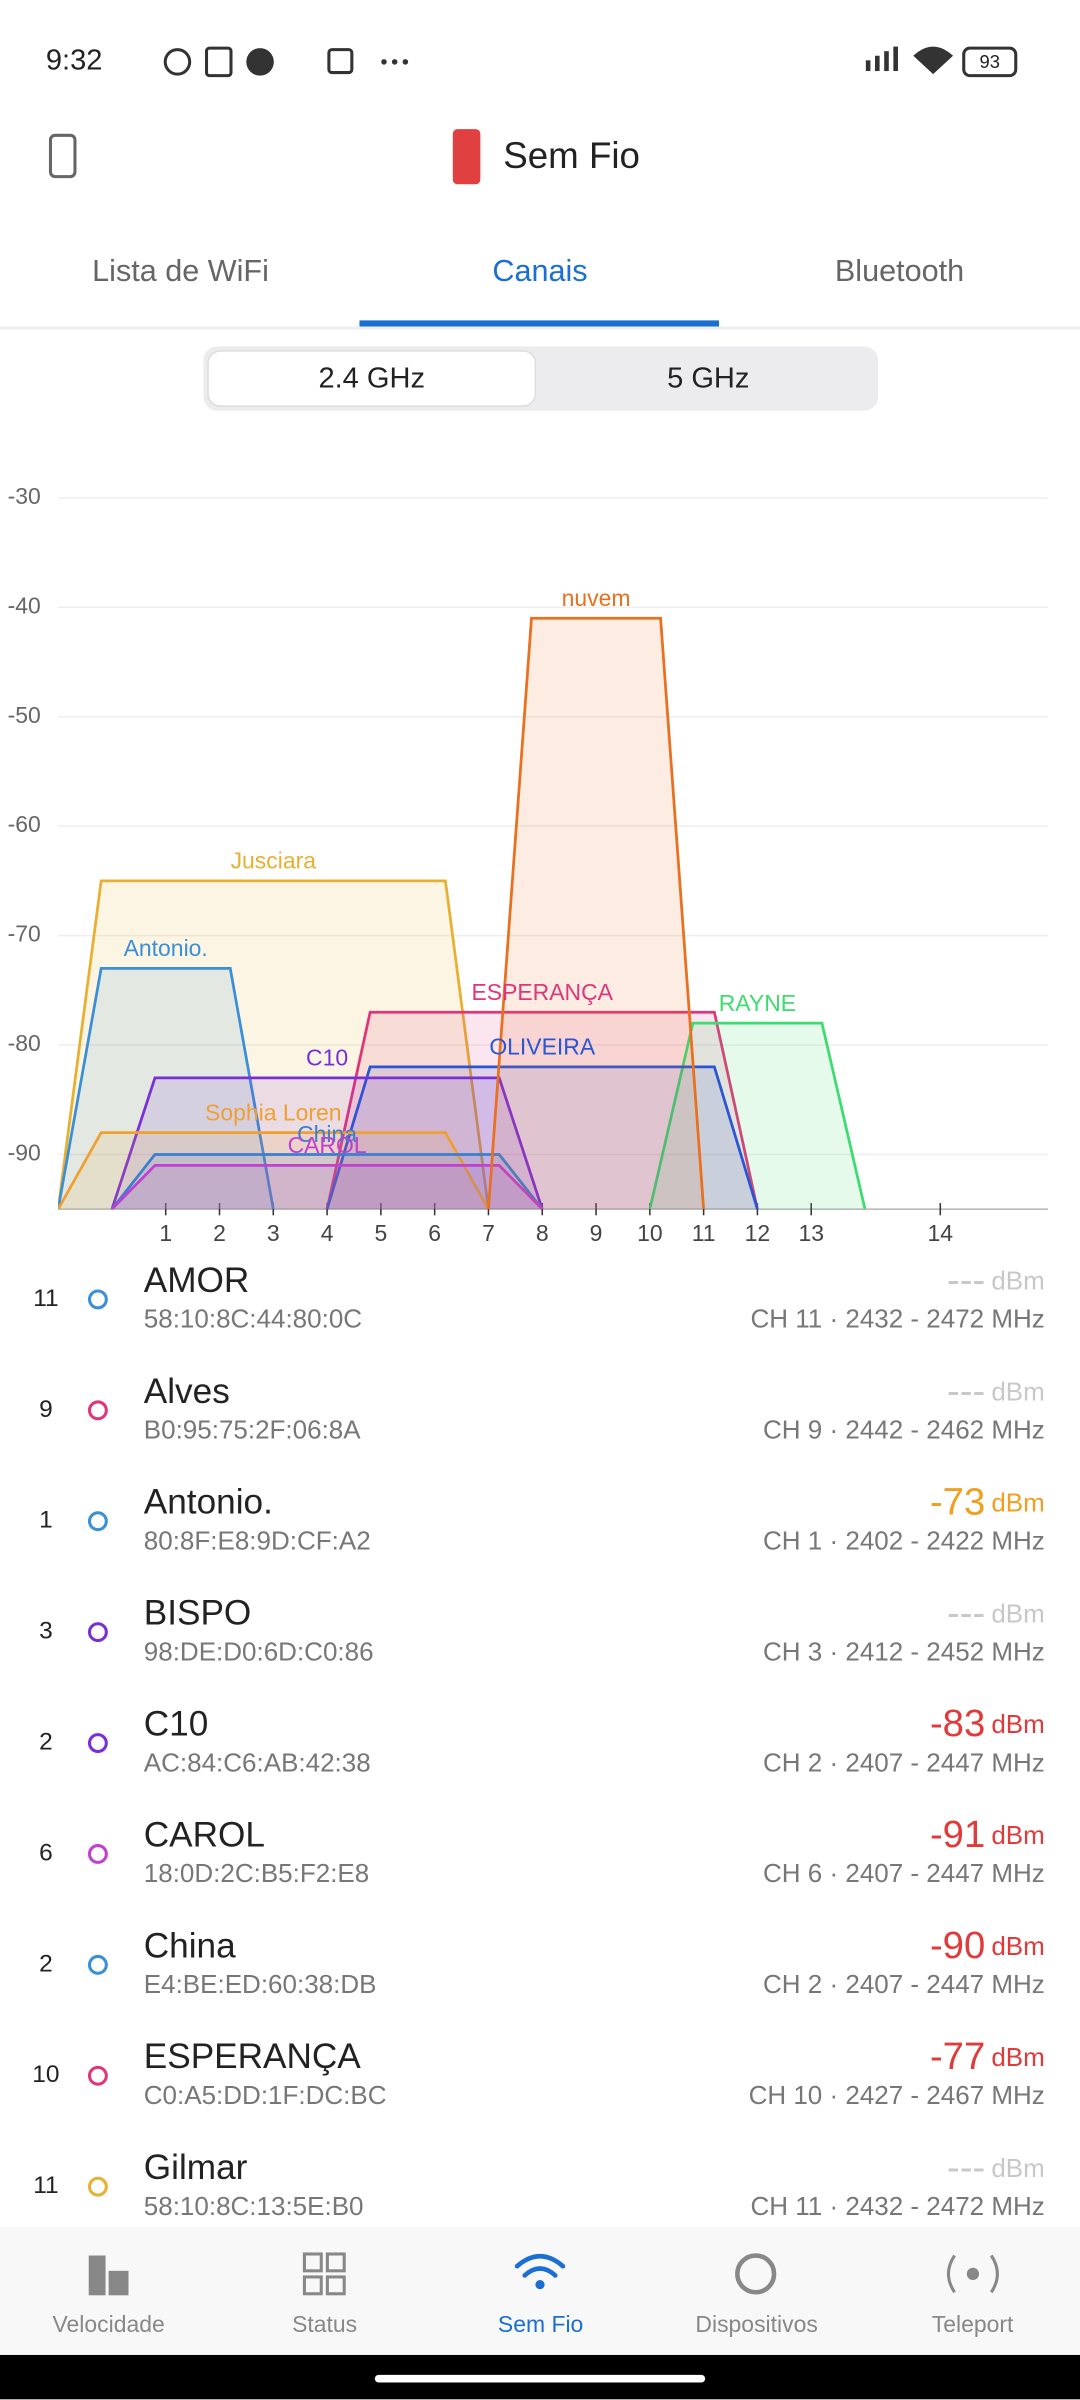 This screenshot has height=2400, width=1080. What do you see at coordinates (180, 271) in the screenshot?
I see `tab: Lista de WiFi` at bounding box center [180, 271].